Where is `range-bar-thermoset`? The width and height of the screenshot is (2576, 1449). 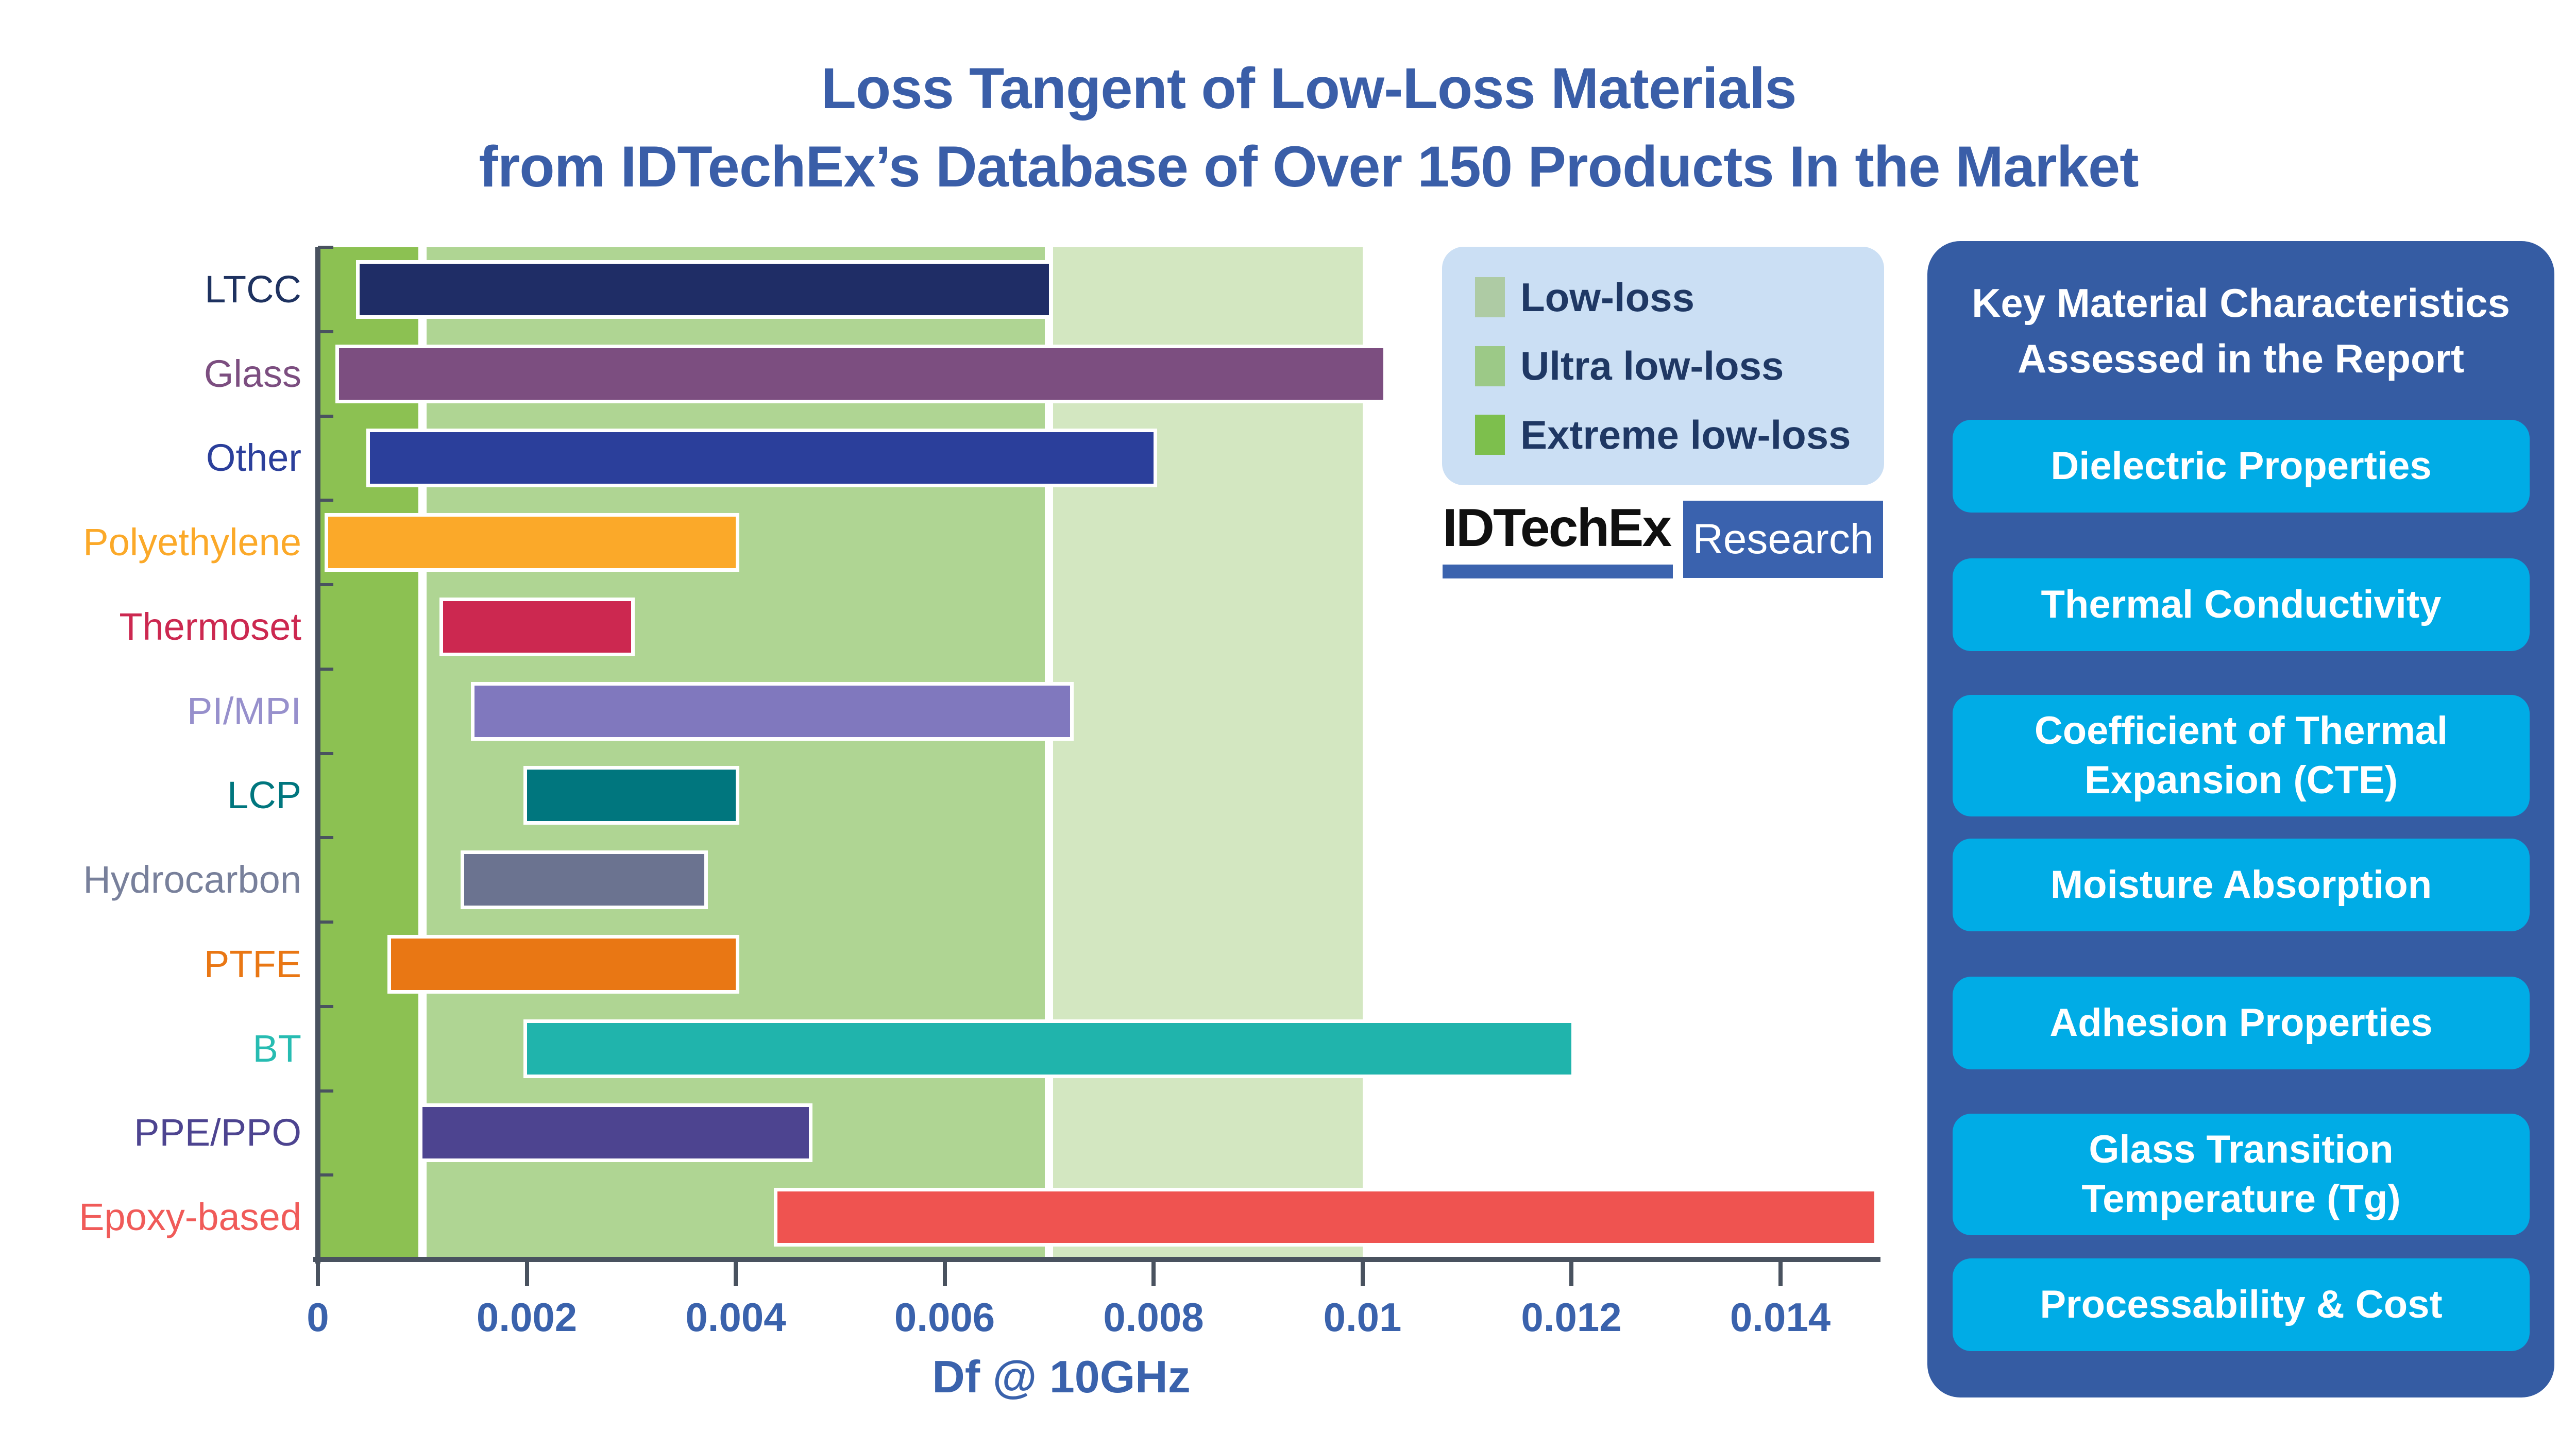
range-bar-thermoset is located at coordinates (537, 626).